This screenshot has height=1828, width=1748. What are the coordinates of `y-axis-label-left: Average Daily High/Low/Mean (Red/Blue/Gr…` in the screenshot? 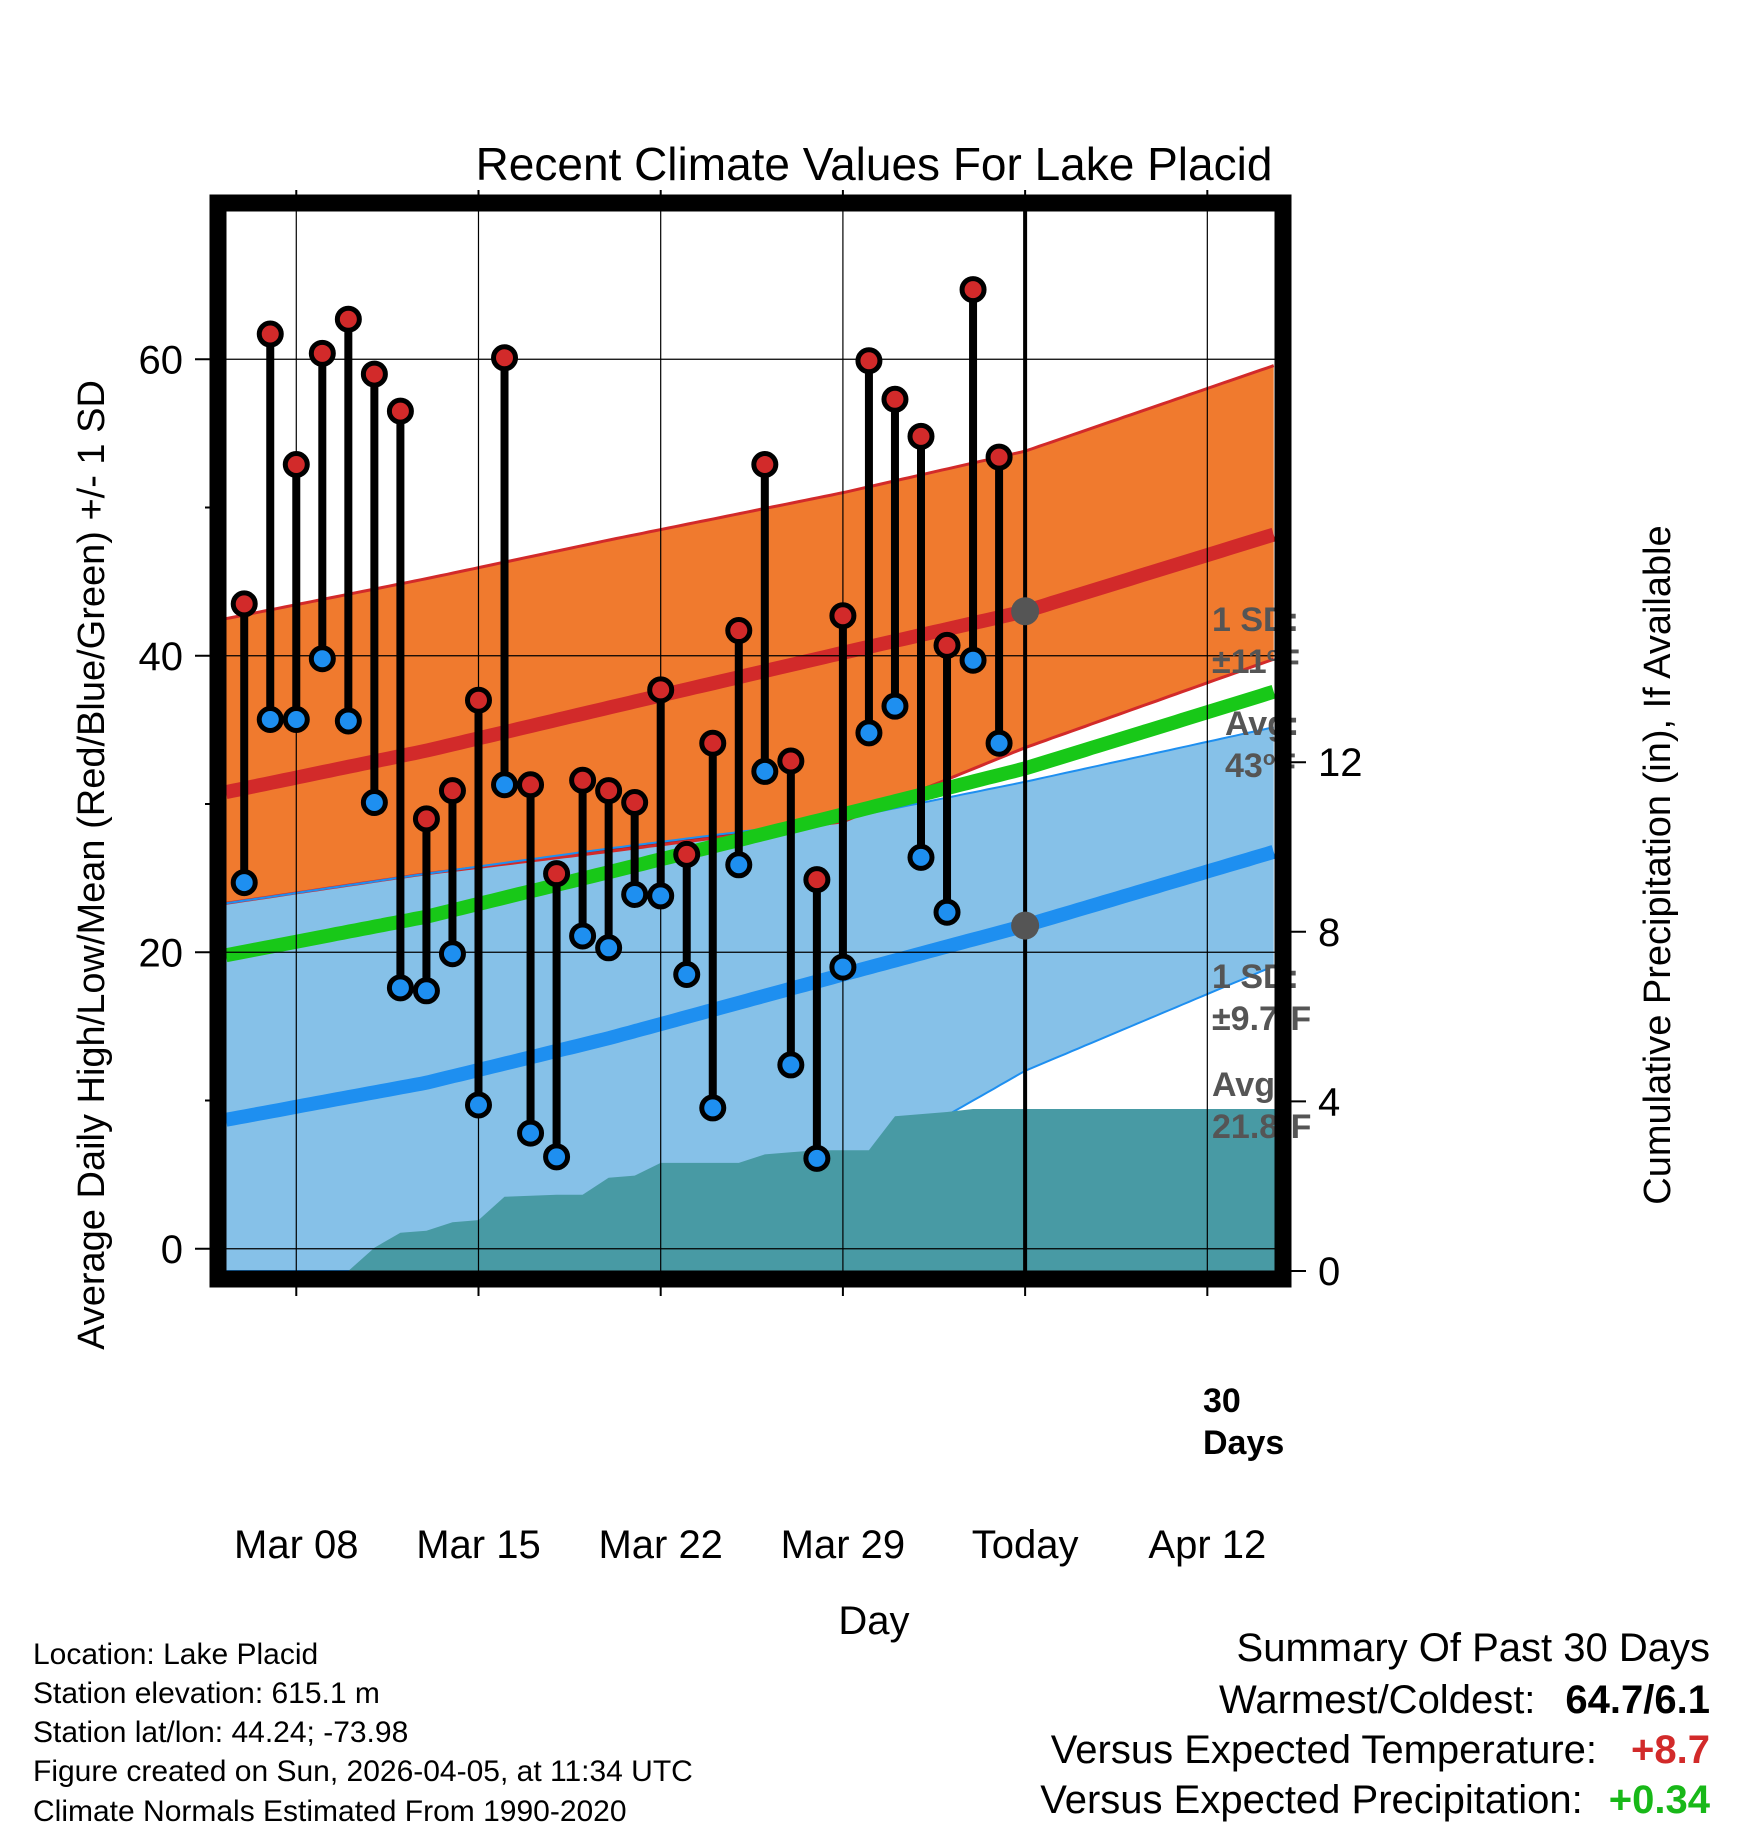 It's located at (92, 865).